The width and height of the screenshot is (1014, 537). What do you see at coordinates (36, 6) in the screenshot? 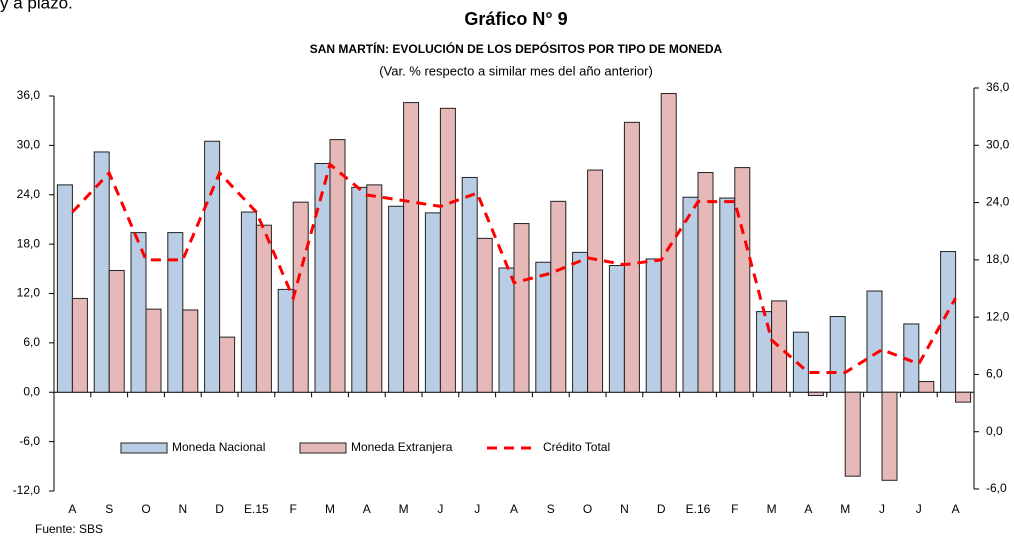
I see `fragment-text: y a plazo.` at bounding box center [36, 6].